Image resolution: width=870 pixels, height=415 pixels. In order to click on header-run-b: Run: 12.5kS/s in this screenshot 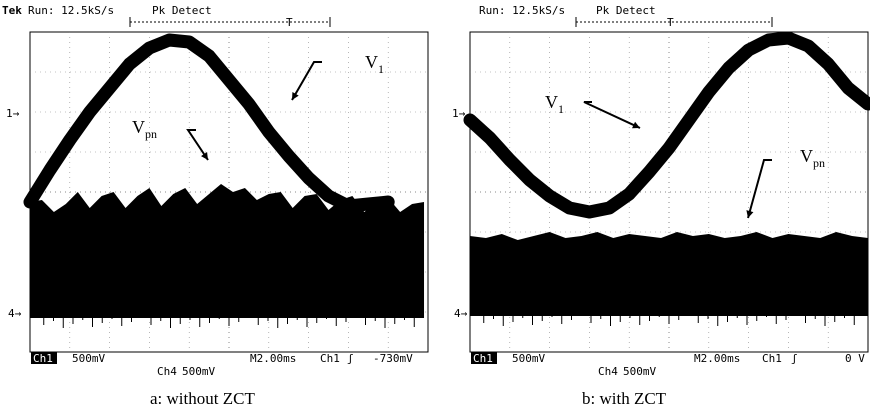, I will do `click(522, 10)`.